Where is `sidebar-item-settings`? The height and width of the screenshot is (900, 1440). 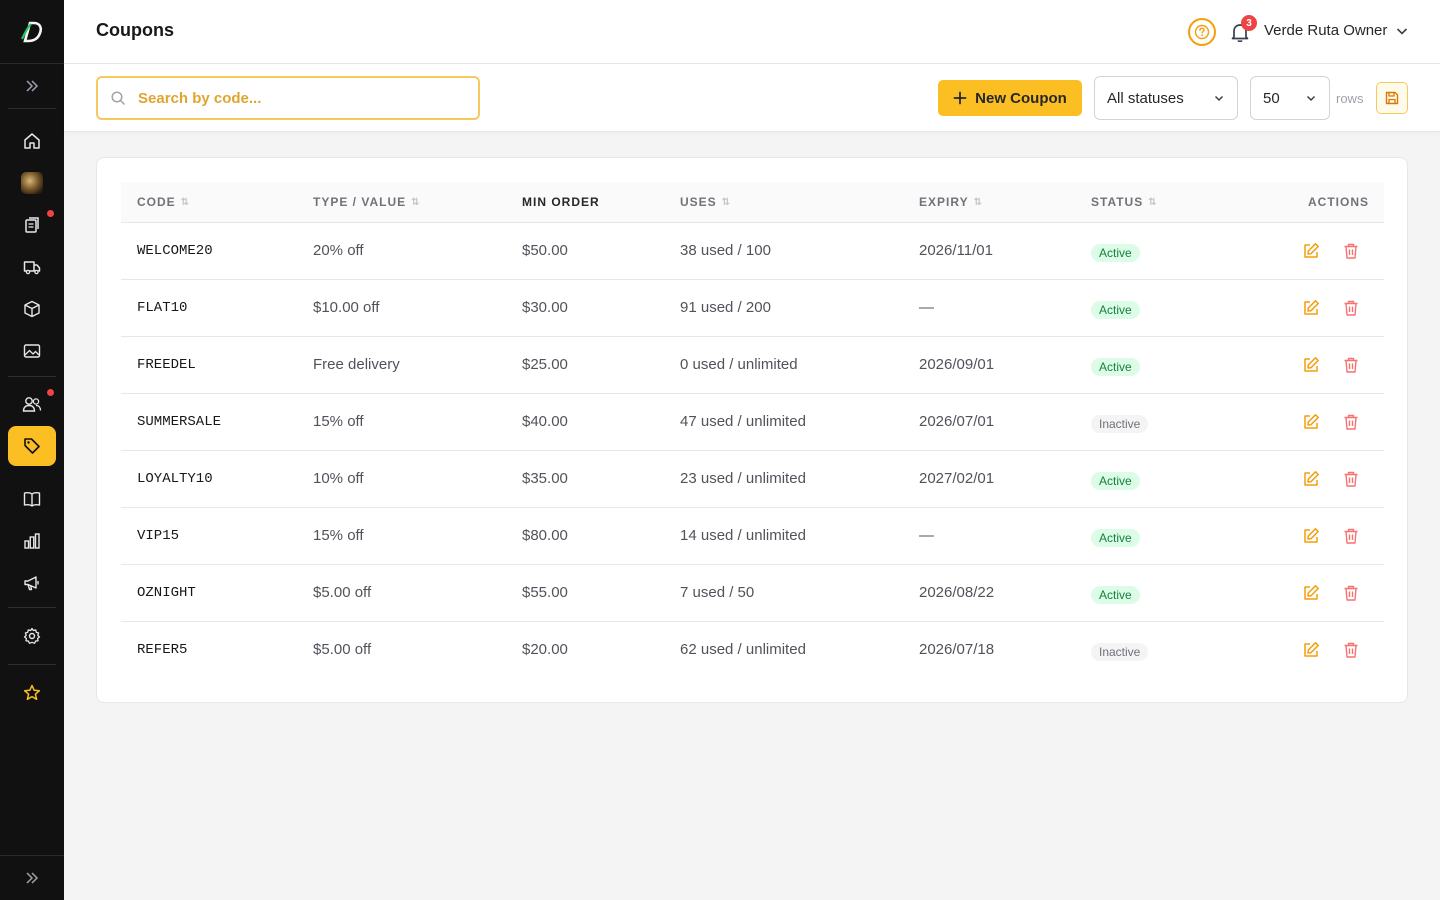 sidebar-item-settings is located at coordinates (32, 636).